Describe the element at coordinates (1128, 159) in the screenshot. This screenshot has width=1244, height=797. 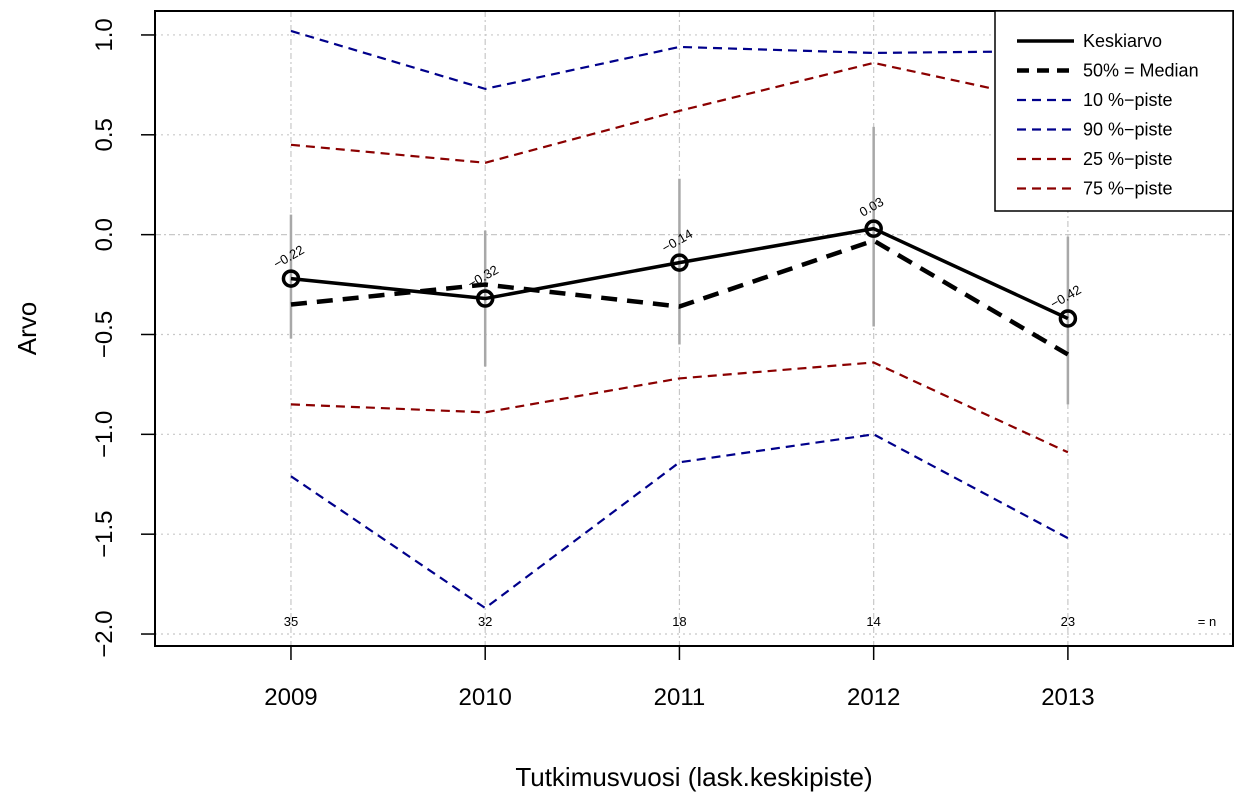
I see `legend-label-4: 25 %−piste` at that location.